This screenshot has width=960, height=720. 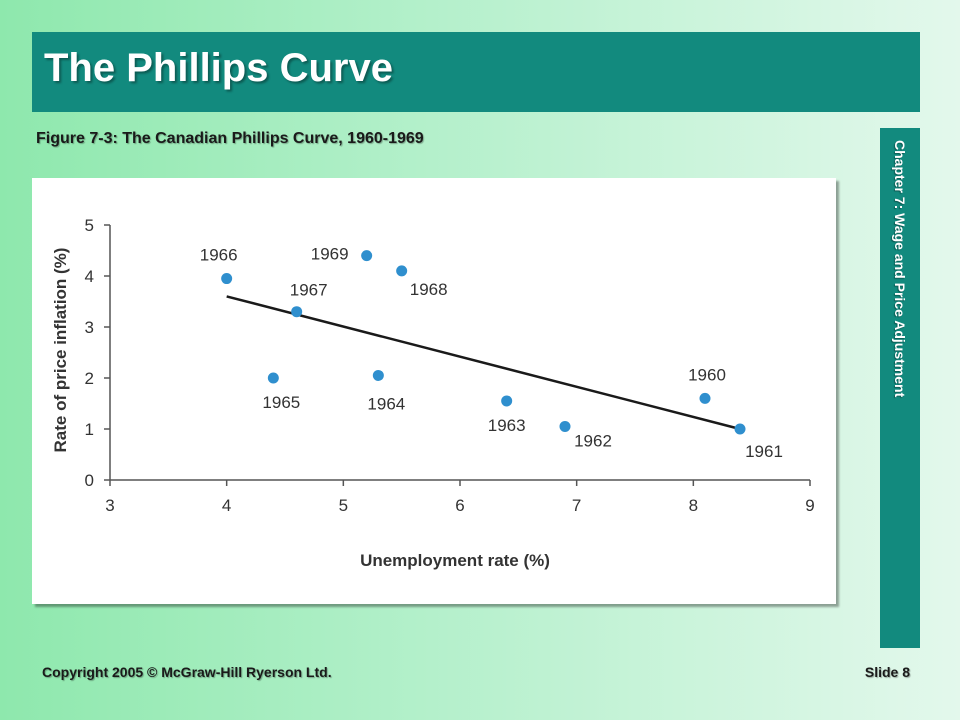 I want to click on y-tick-label: 2, so click(x=89, y=378).